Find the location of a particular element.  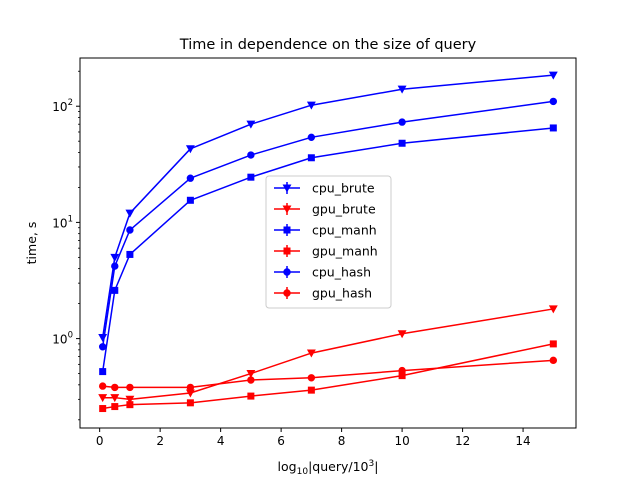

legend-label-cpu-hash: cpu_hash is located at coordinates (341, 272).